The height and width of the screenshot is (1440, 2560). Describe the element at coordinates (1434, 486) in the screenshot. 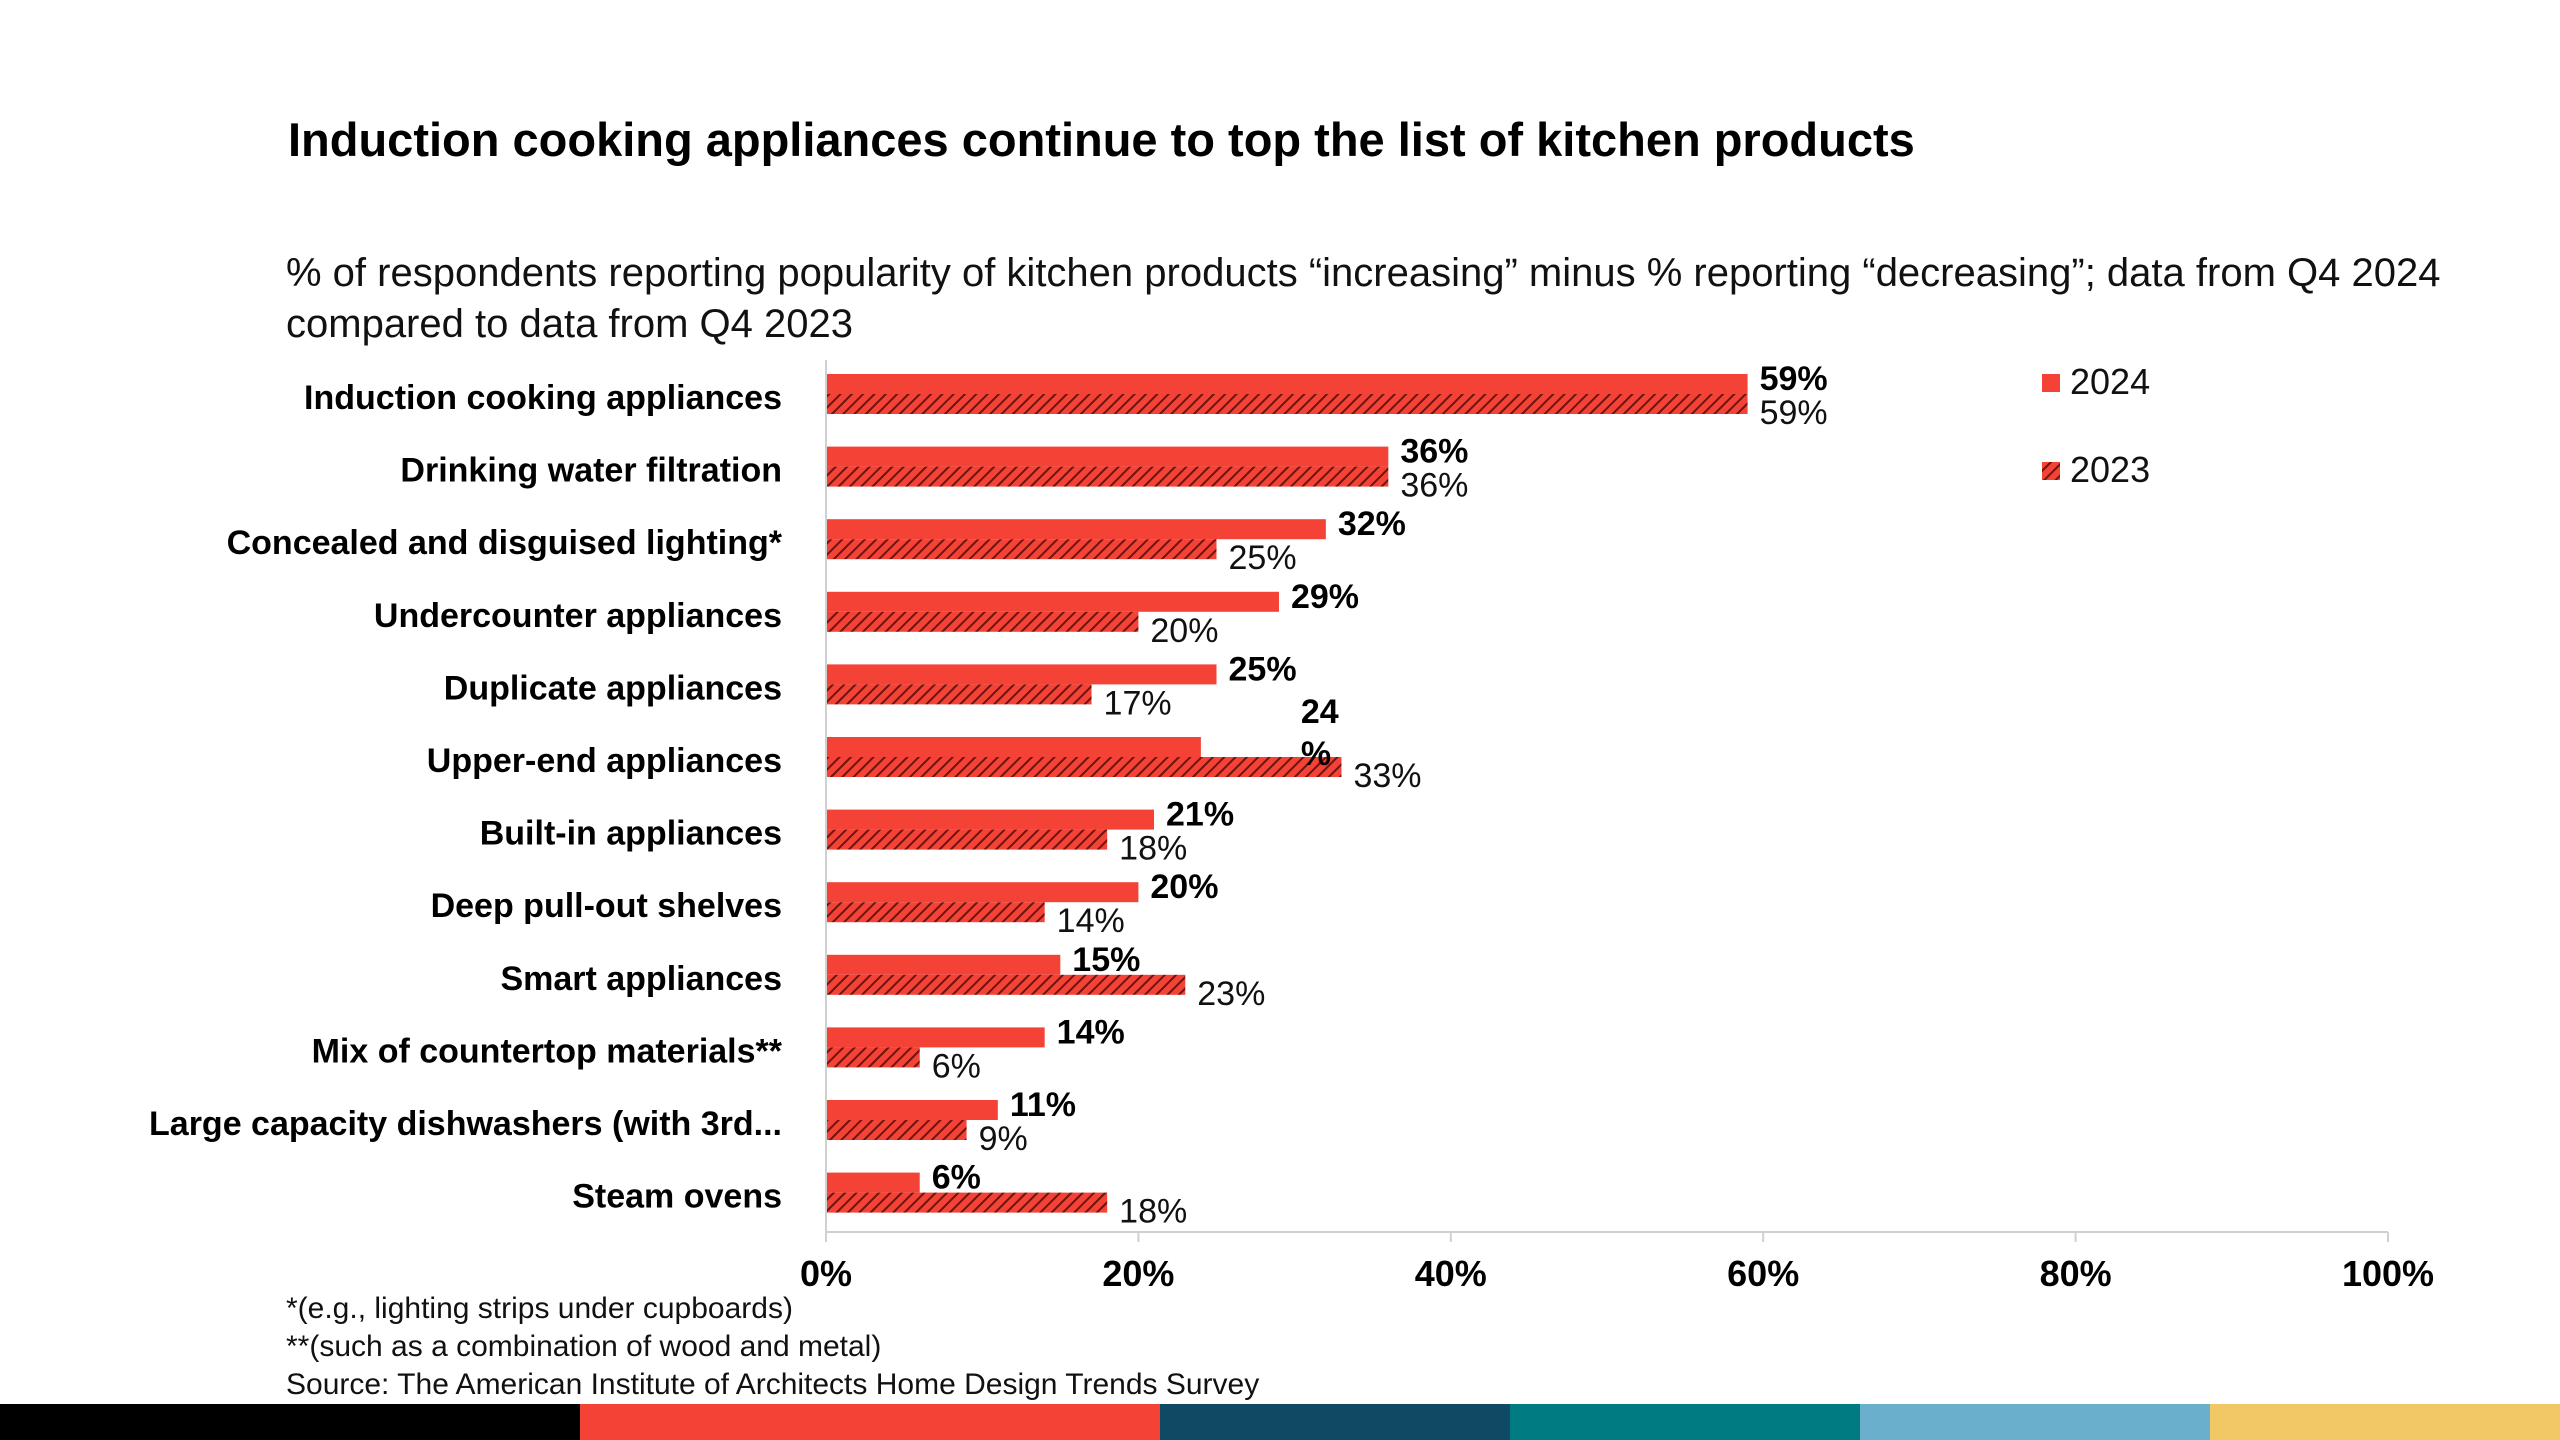

I see `data-label-2023: 36%` at that location.